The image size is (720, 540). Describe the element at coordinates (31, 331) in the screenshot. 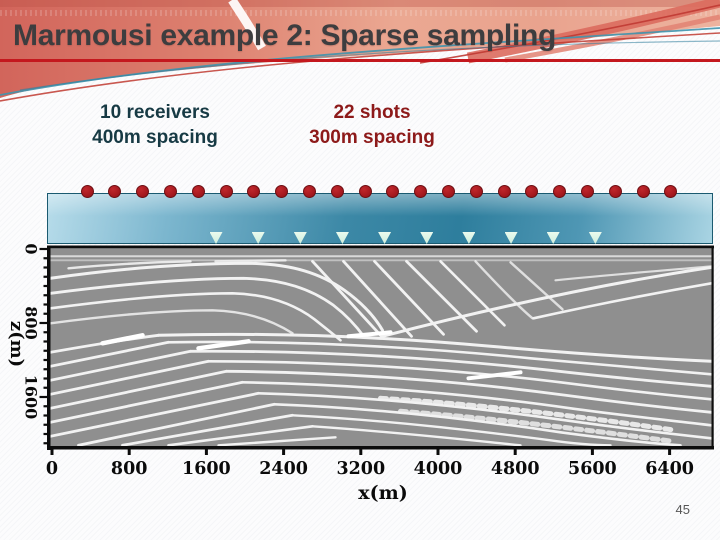

I see `z-tick-labels: 0 800 1600` at that location.